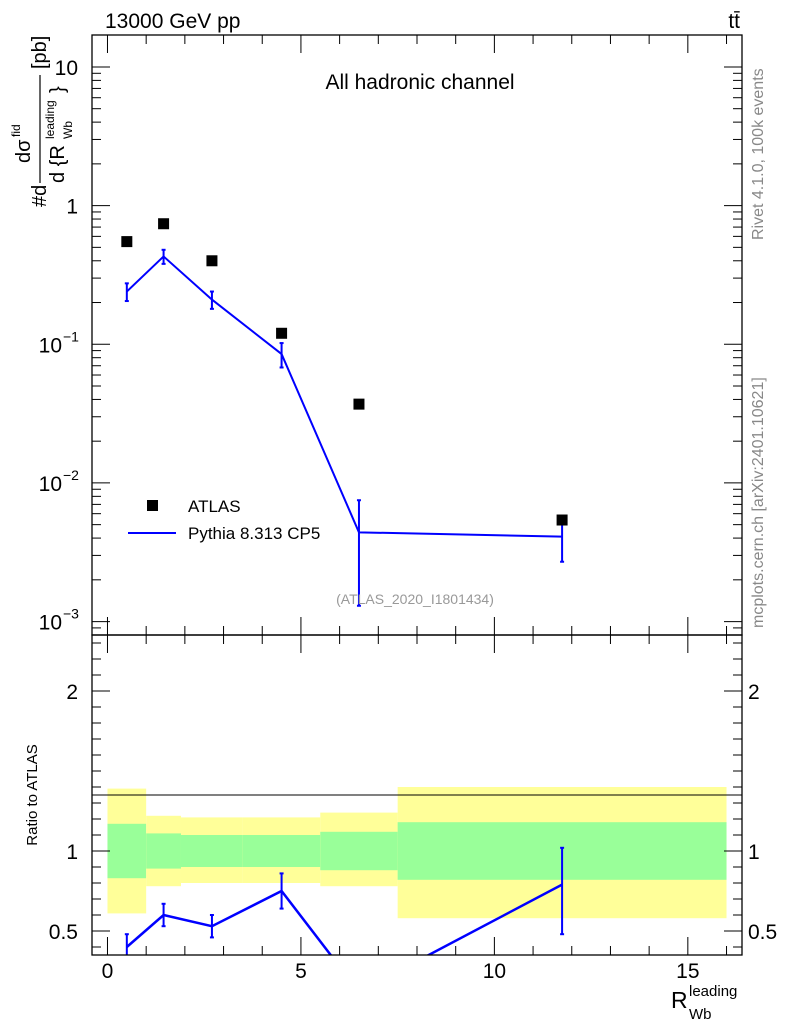 The image size is (786, 1024). Describe the element at coordinates (762, 932) in the screenshot. I see `ratio-y-tick-label-right: 0.5` at that location.